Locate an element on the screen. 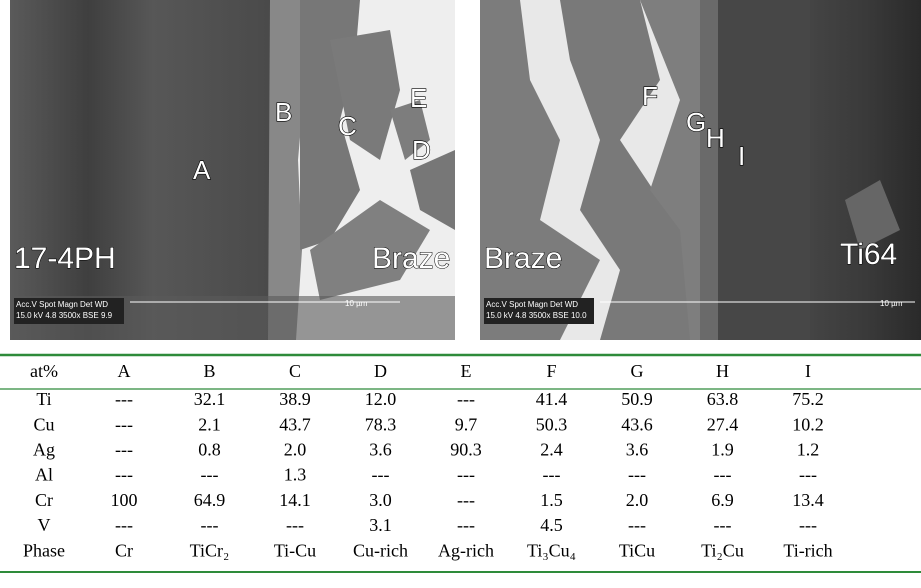 Image resolution: width=921 pixels, height=588 pixels. table-cell: 43.7 is located at coordinates (295, 424).